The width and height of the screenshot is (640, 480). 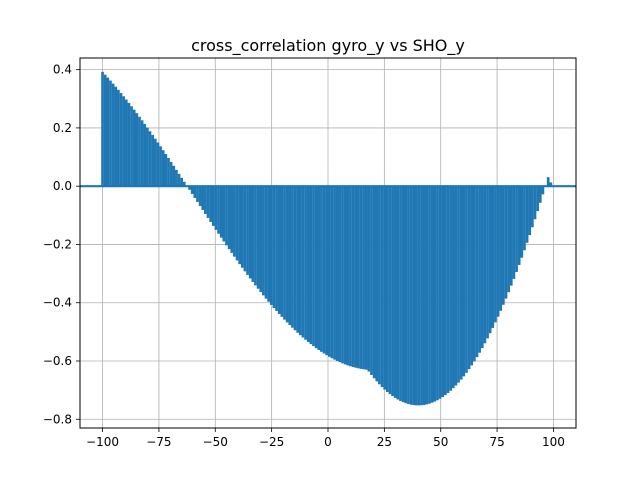 I want to click on y-tick-label: 0.2, so click(x=62, y=128).